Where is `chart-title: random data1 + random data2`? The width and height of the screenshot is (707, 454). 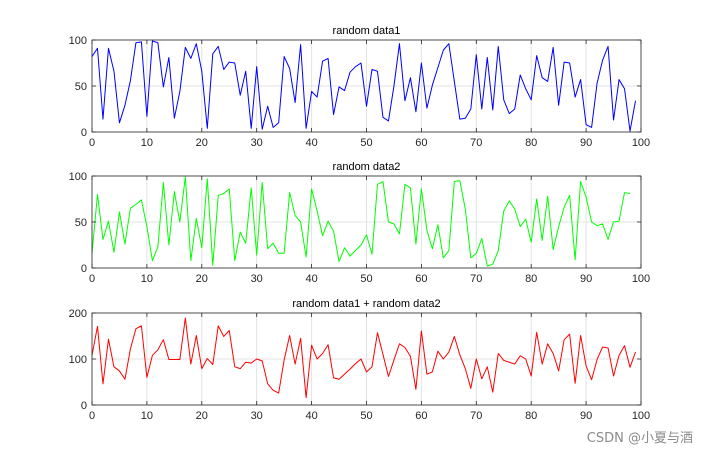 chart-title: random data1 + random data2 is located at coordinates (366, 304).